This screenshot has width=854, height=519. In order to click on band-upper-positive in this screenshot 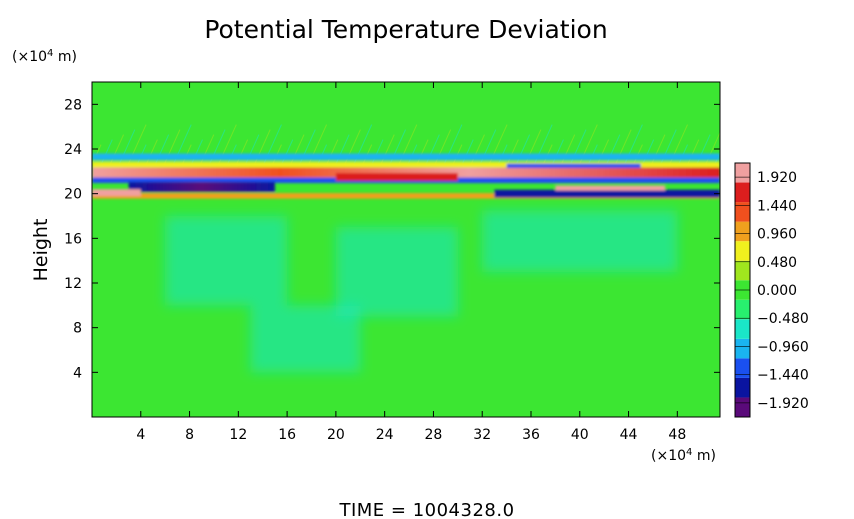, I will do `click(406, 172)`.